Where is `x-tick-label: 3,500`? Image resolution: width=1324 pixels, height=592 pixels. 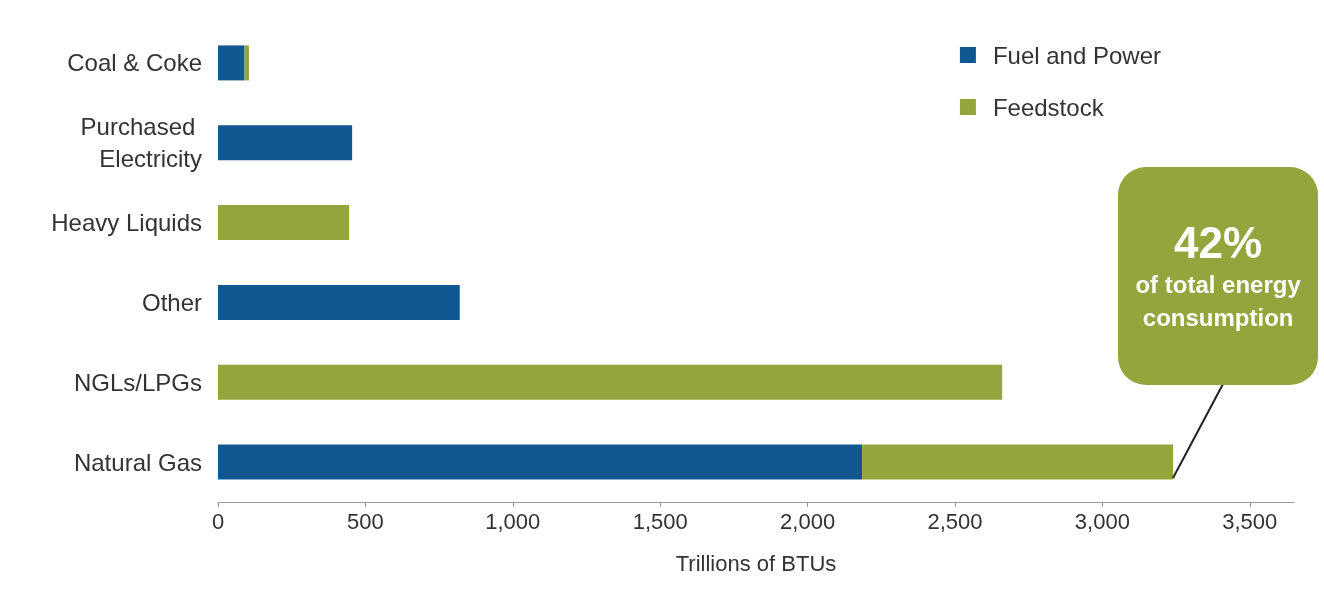
x-tick-label: 3,500 is located at coordinates (1250, 521).